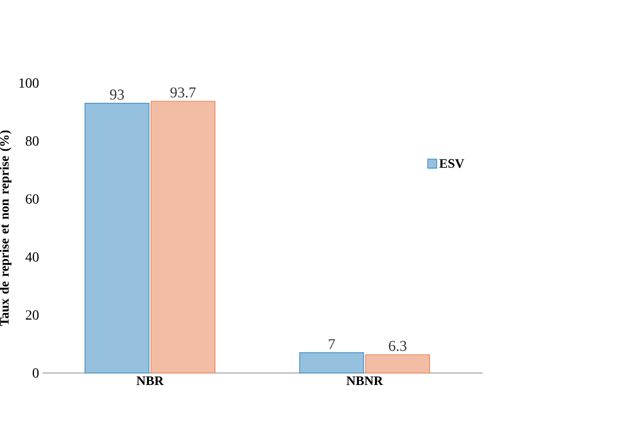 This screenshot has height=425, width=644. I want to click on y-tick-label: 0, so click(35, 373).